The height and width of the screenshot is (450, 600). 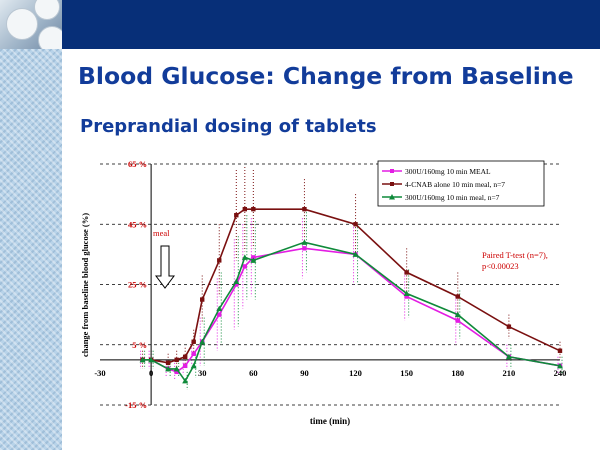 I want to click on stat-annotation-line1: Paired T-test (n=7),, so click(x=515, y=255).